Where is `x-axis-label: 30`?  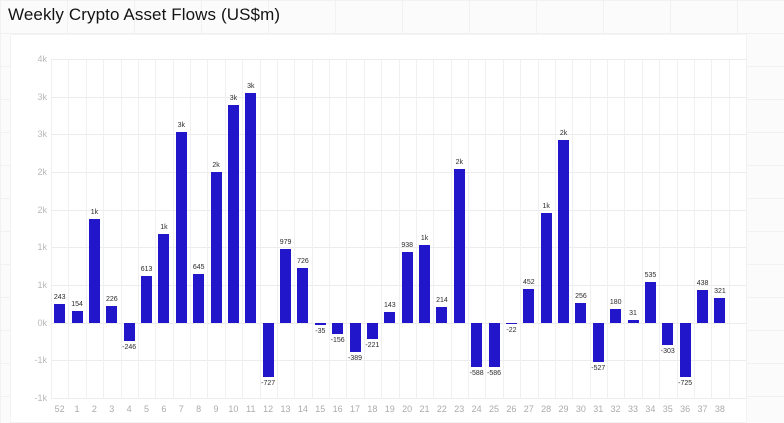
x-axis-label: 30 is located at coordinates (580, 409).